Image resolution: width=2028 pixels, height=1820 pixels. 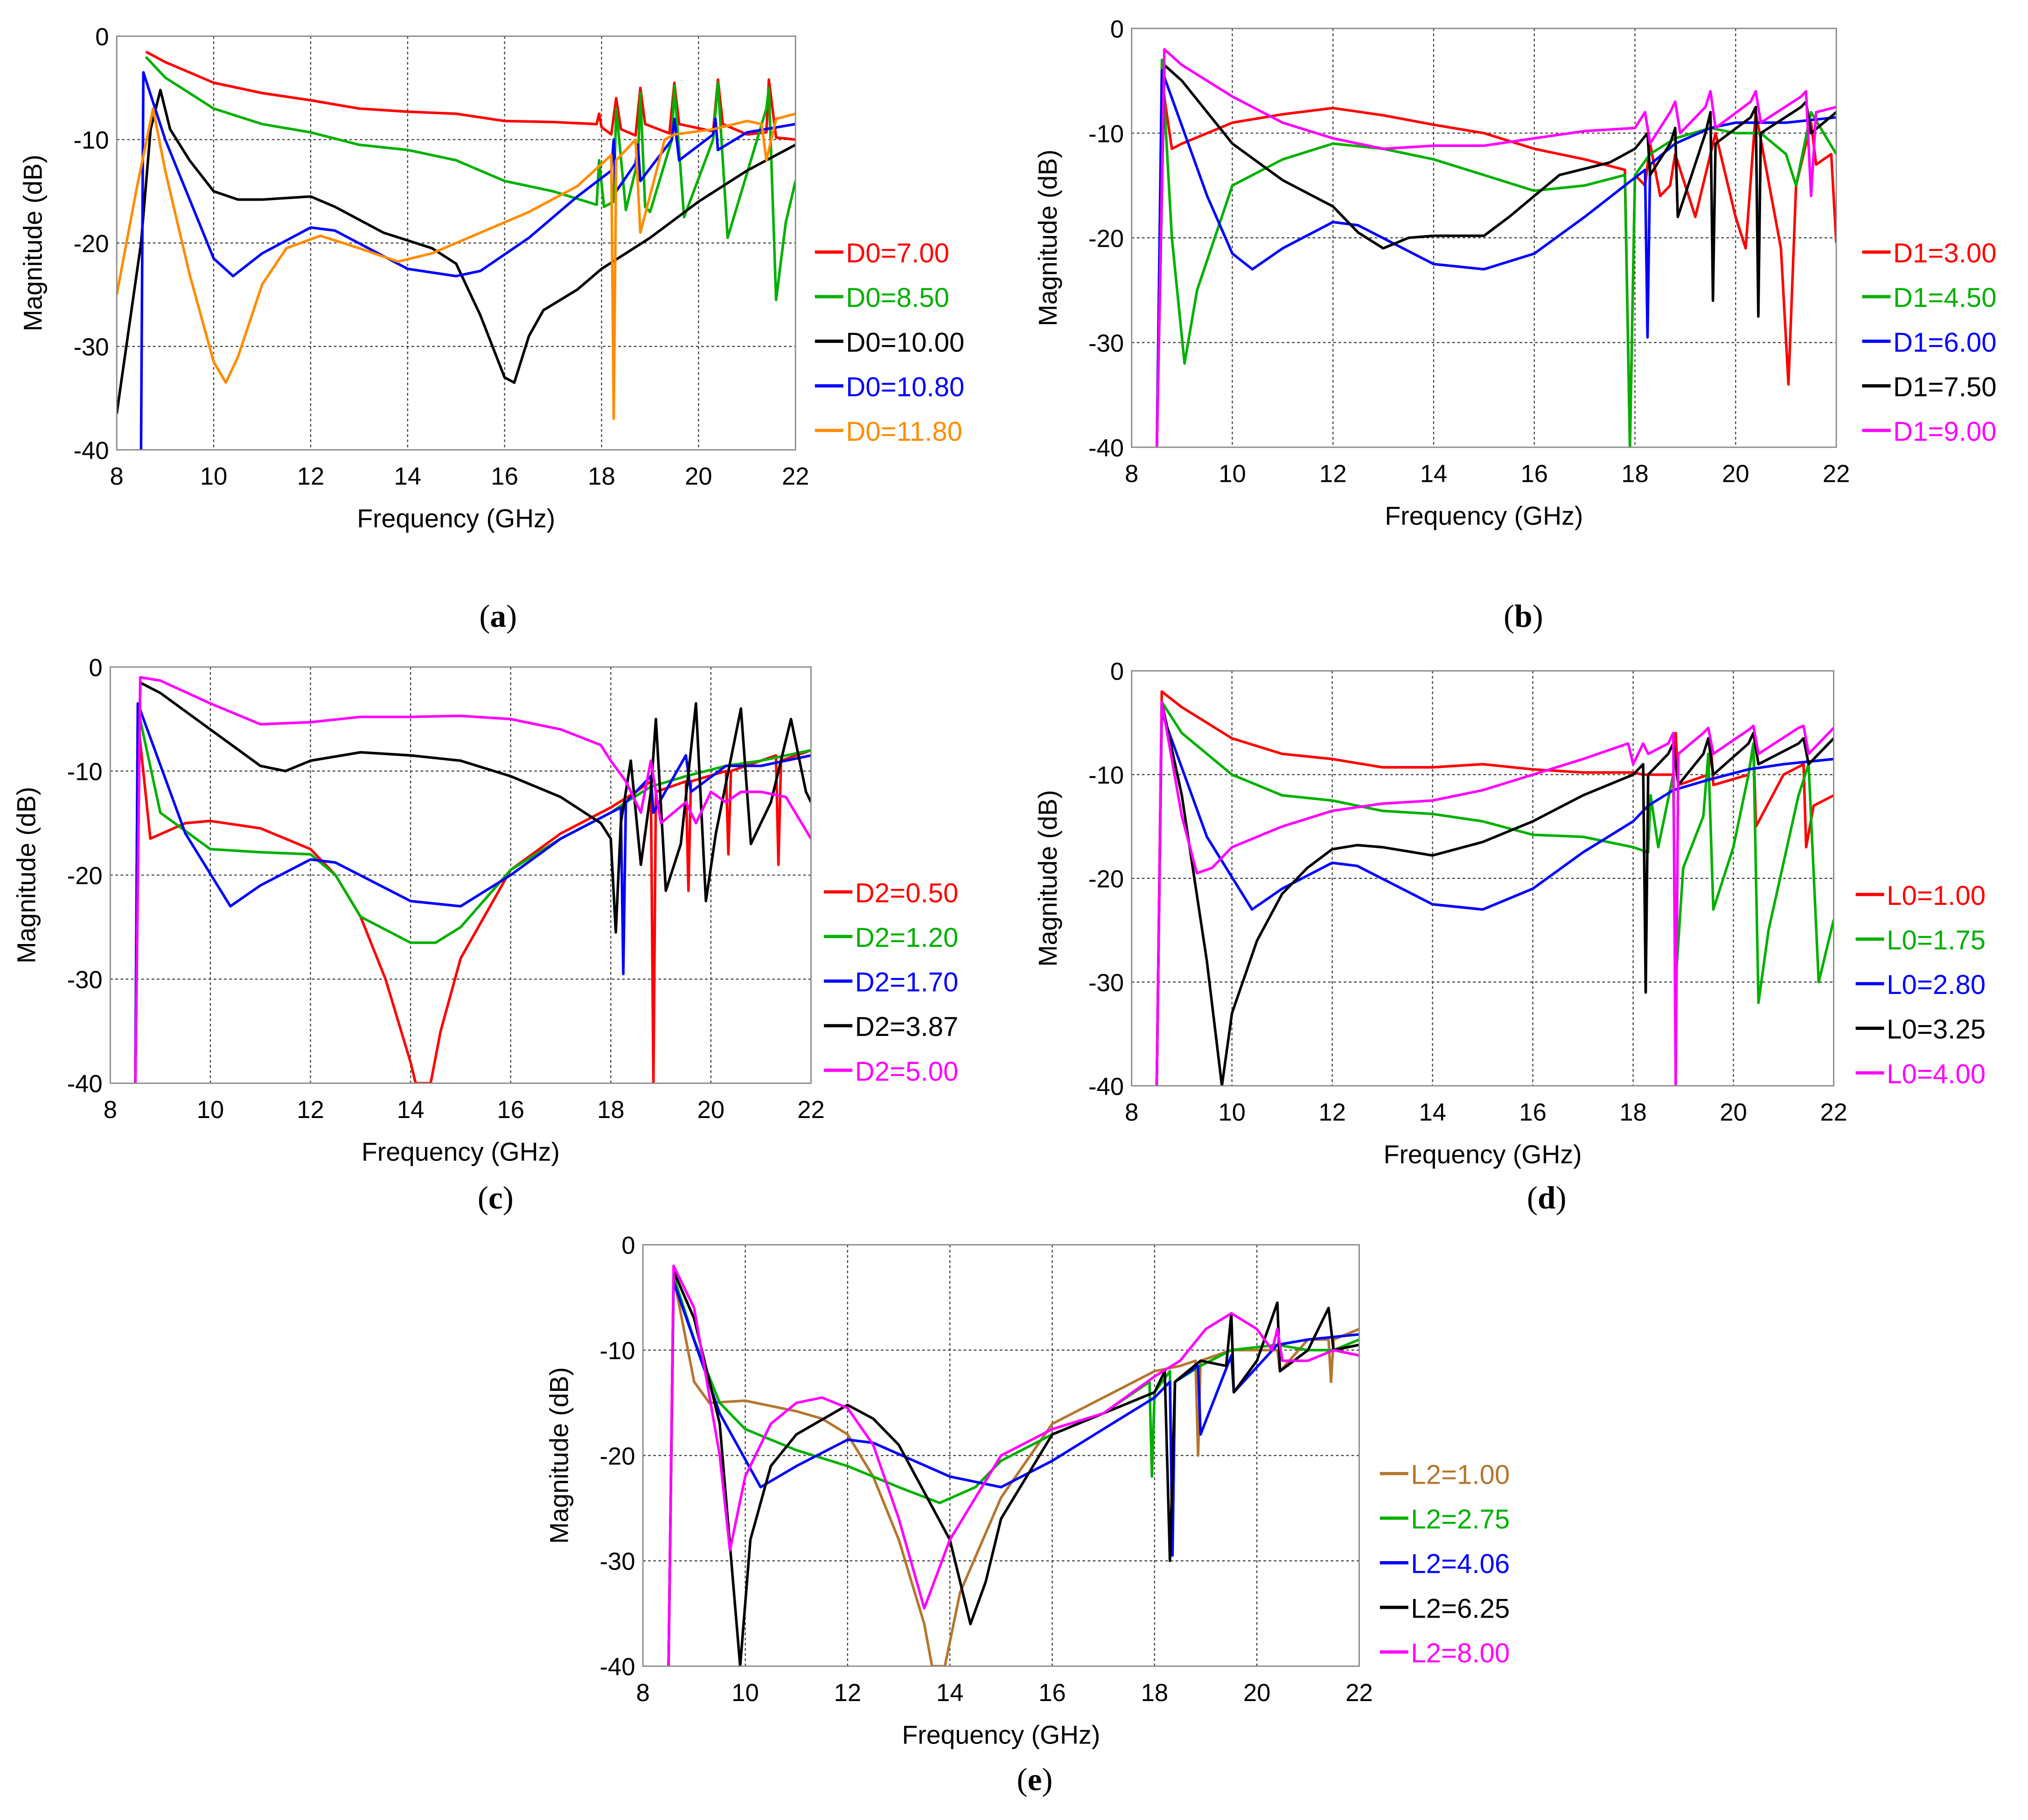 I want to click on legend-label: D2=3.87, so click(x=907, y=1027).